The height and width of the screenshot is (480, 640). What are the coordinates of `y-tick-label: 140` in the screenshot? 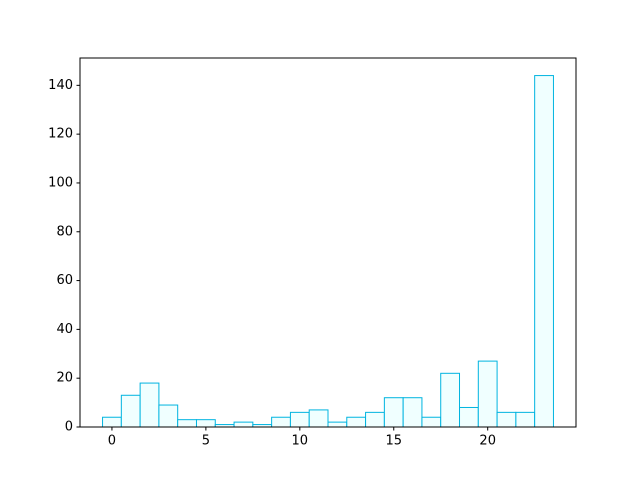 It's located at (60, 85).